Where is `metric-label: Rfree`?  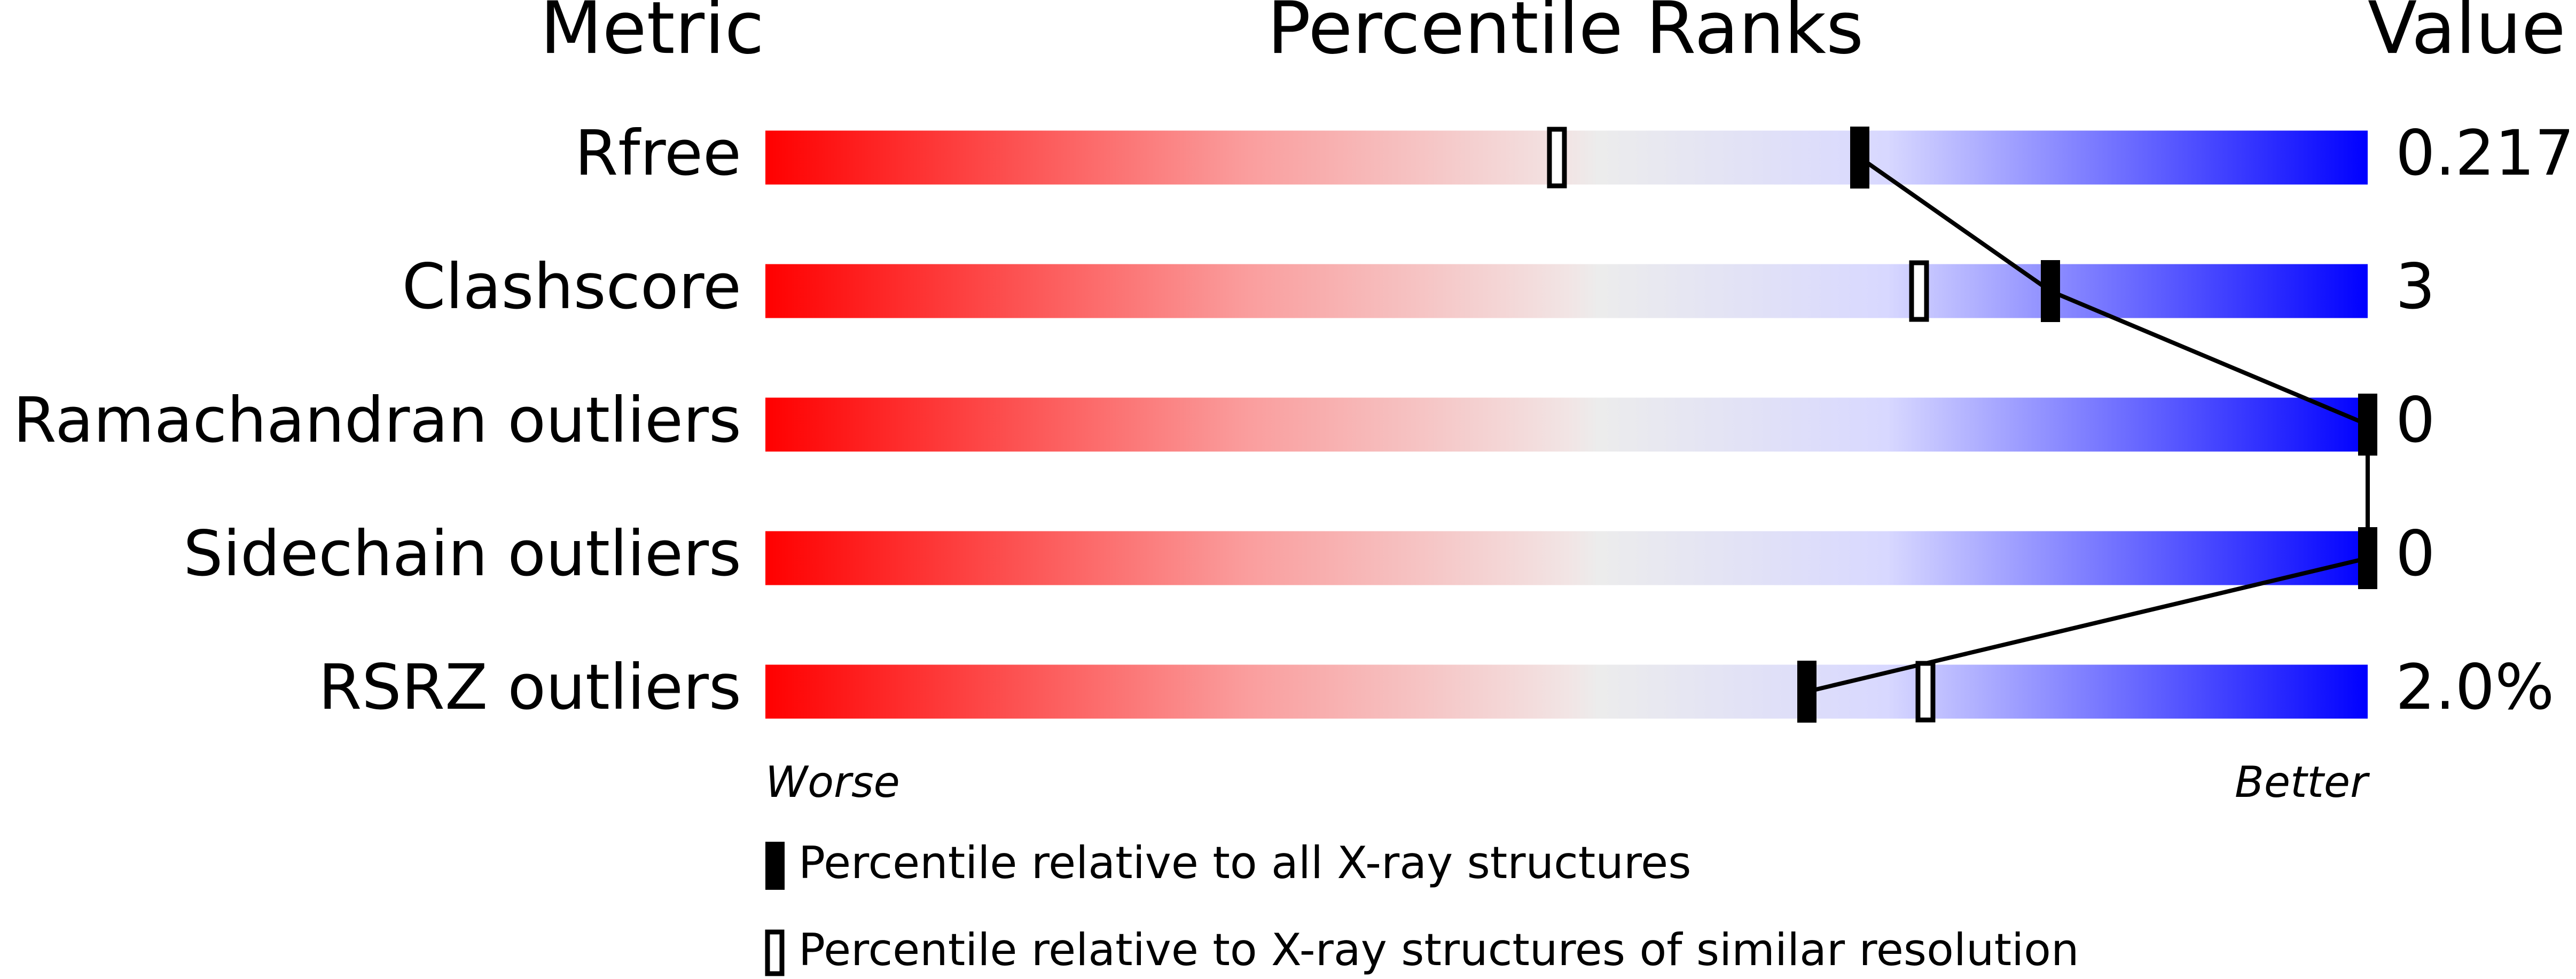
metric-label: Rfree is located at coordinates (658, 153).